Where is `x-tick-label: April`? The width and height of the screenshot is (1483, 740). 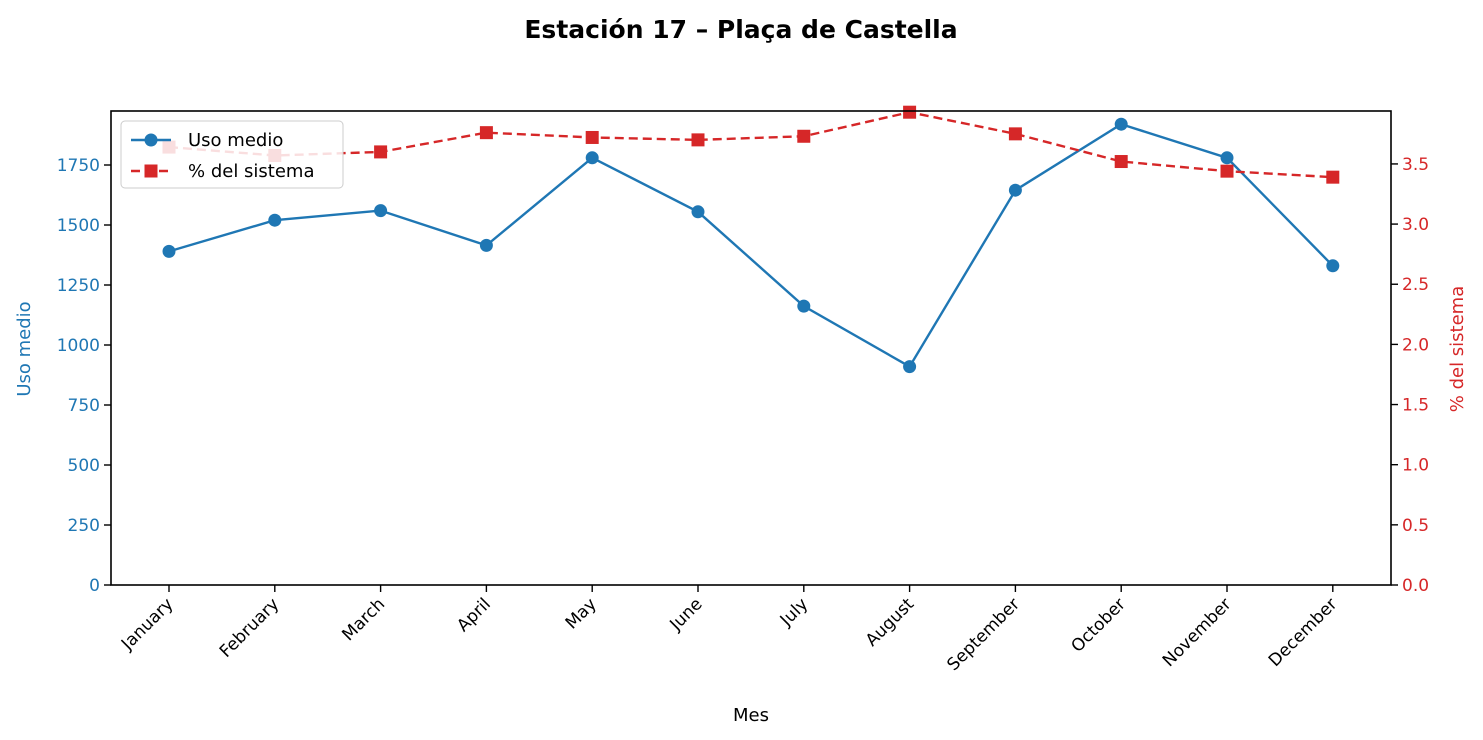 x-tick-label: April is located at coordinates (474, 615).